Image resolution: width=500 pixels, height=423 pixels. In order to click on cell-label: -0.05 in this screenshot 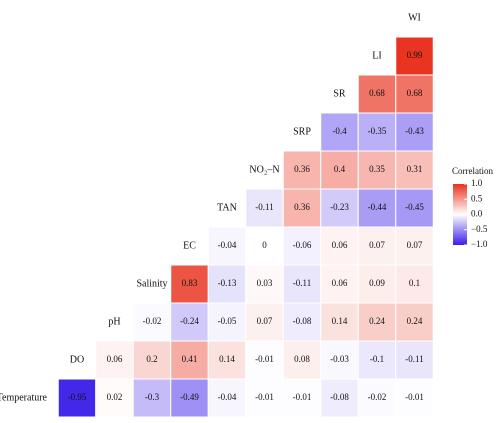, I will do `click(227, 321)`.